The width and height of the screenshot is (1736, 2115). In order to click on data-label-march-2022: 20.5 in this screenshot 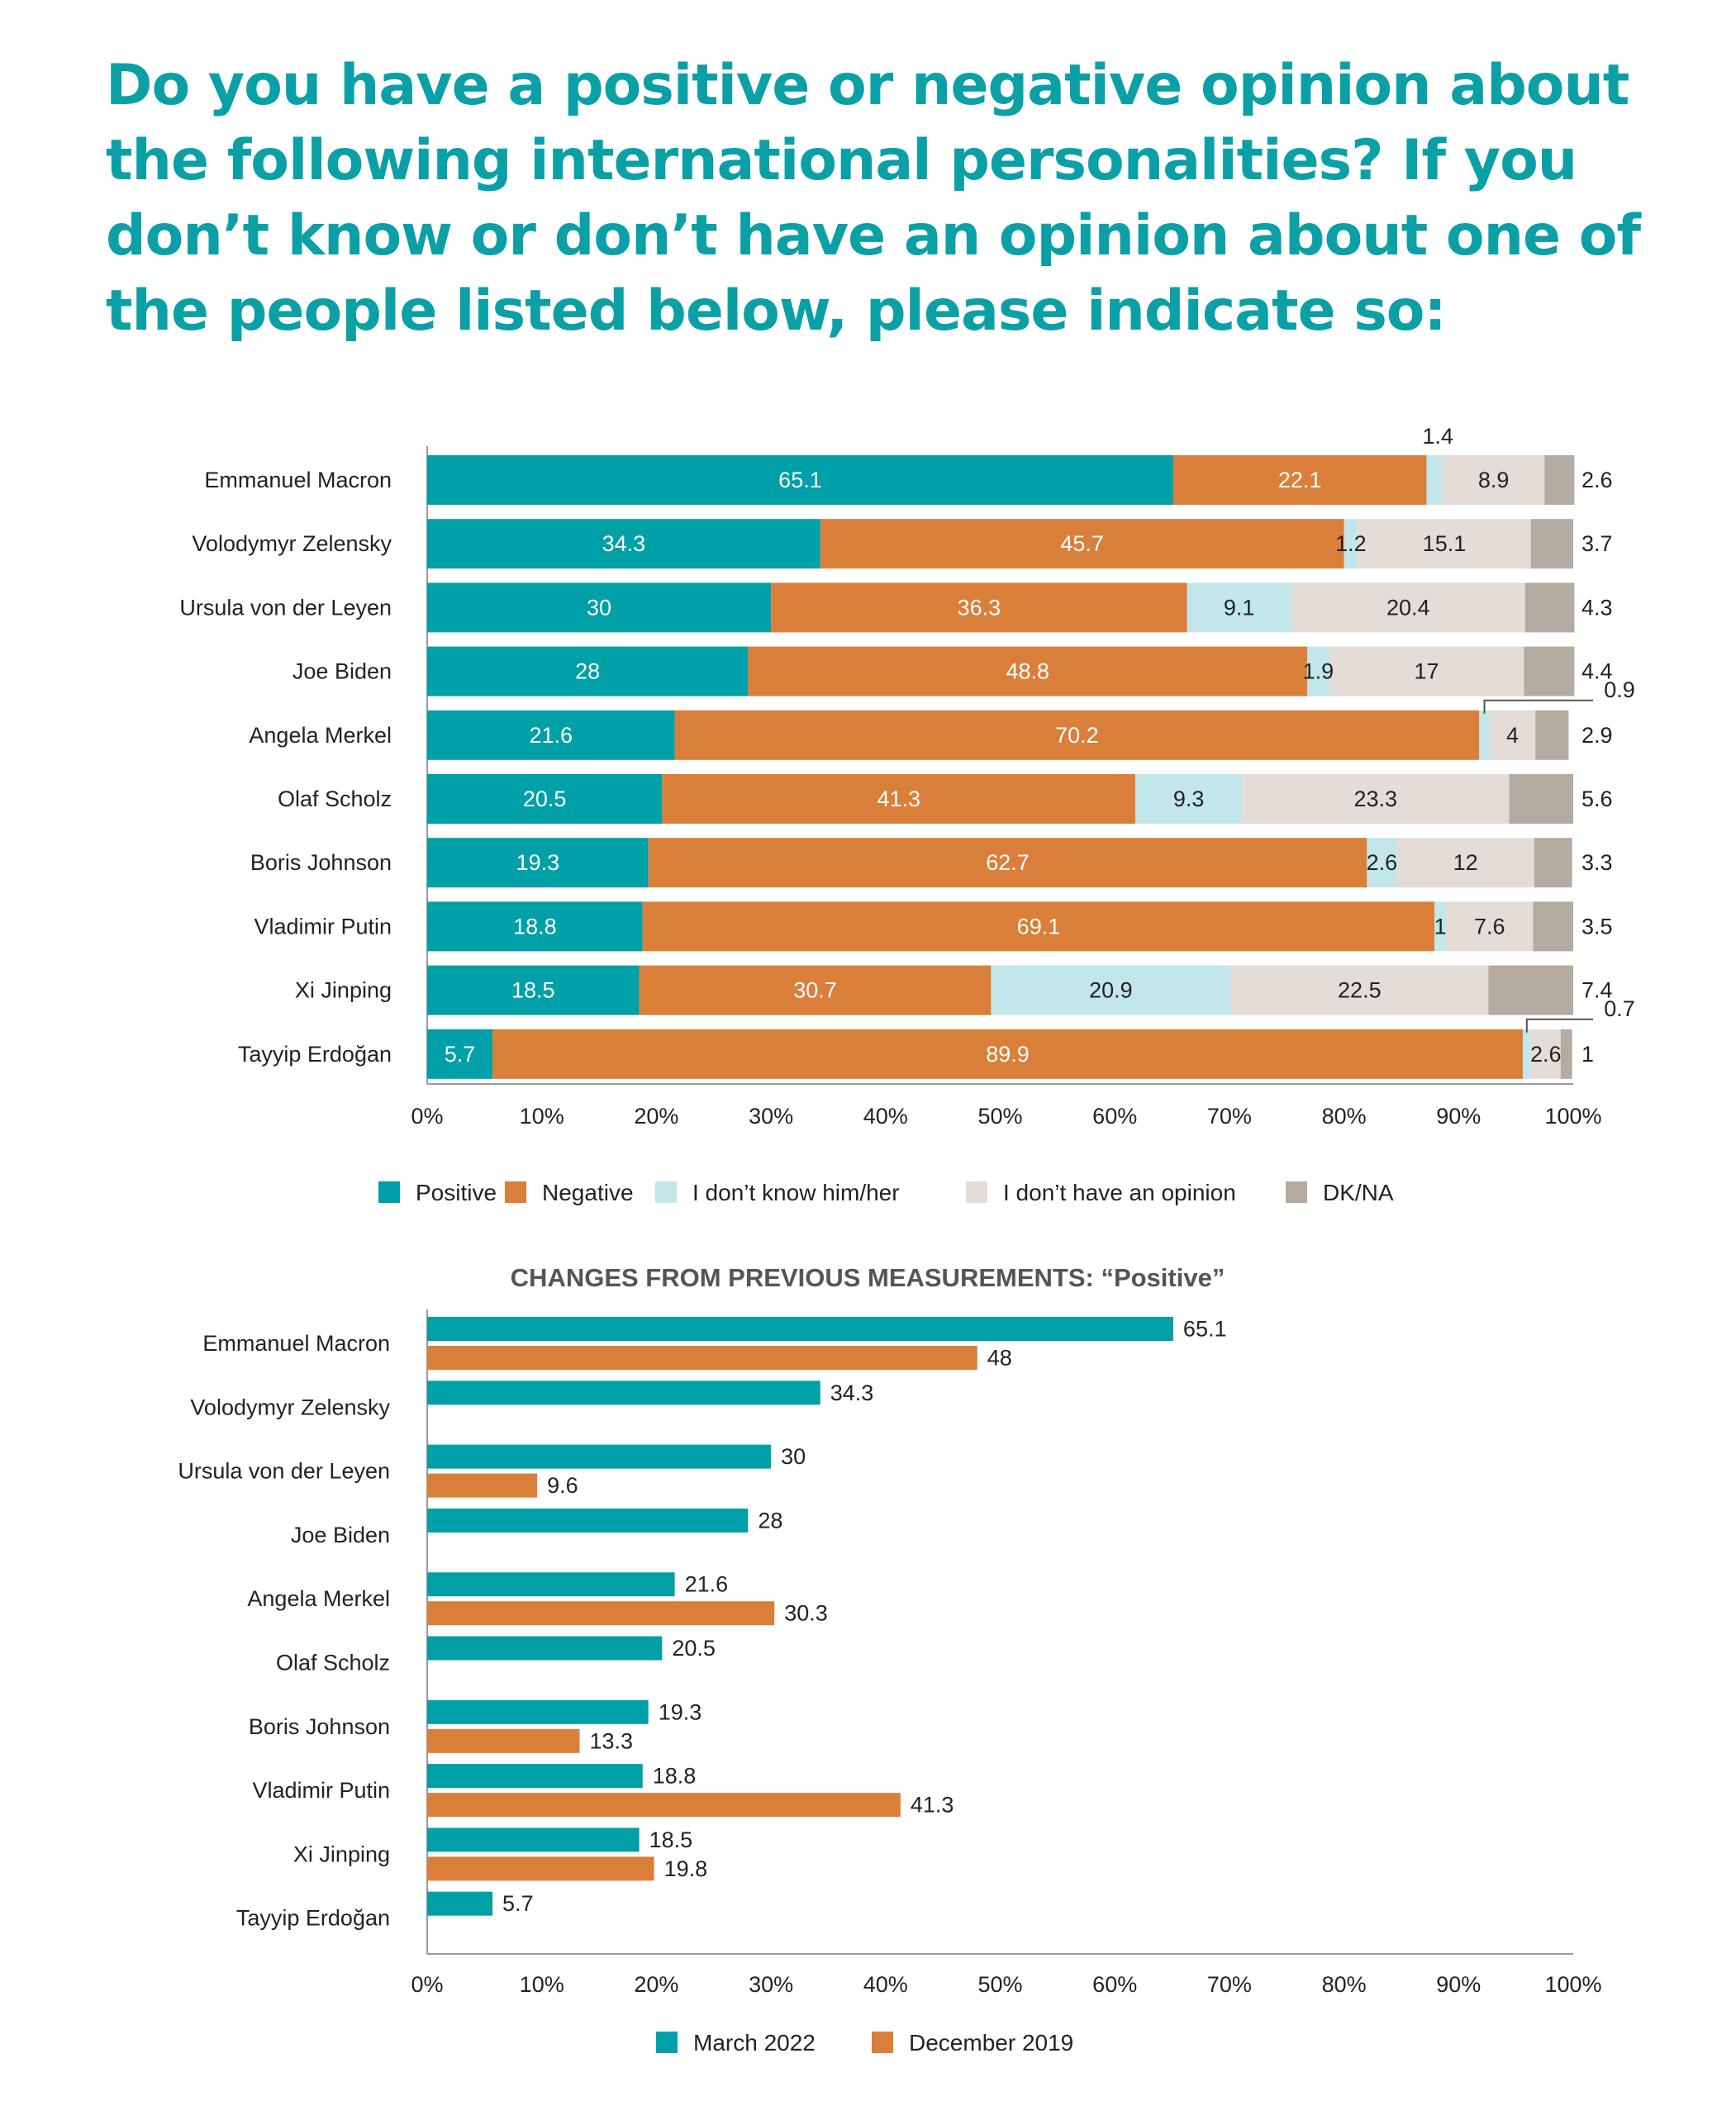, I will do `click(694, 1648)`.